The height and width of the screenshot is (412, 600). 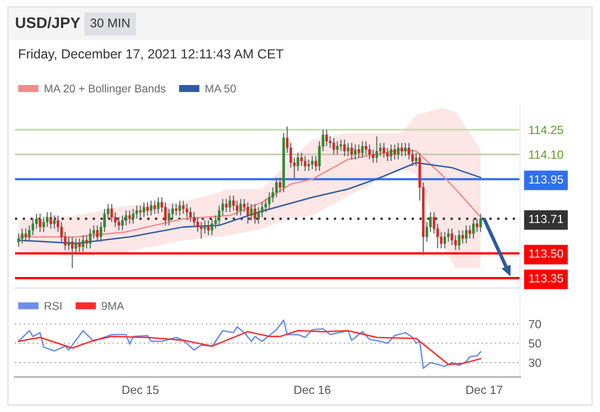 I want to click on x-tick-label: Dec 16, so click(x=312, y=390).